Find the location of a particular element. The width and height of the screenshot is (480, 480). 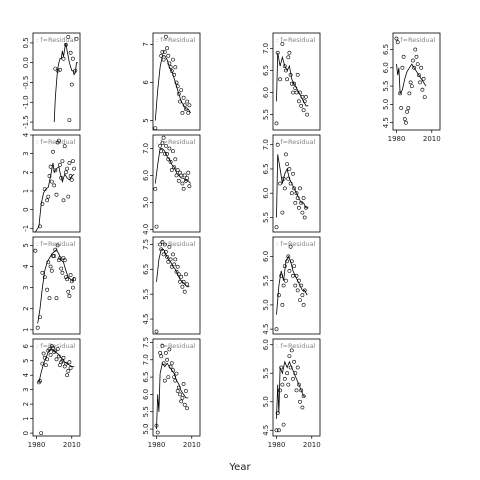

y-tick-label: 6 is located at coordinates (146, 82).